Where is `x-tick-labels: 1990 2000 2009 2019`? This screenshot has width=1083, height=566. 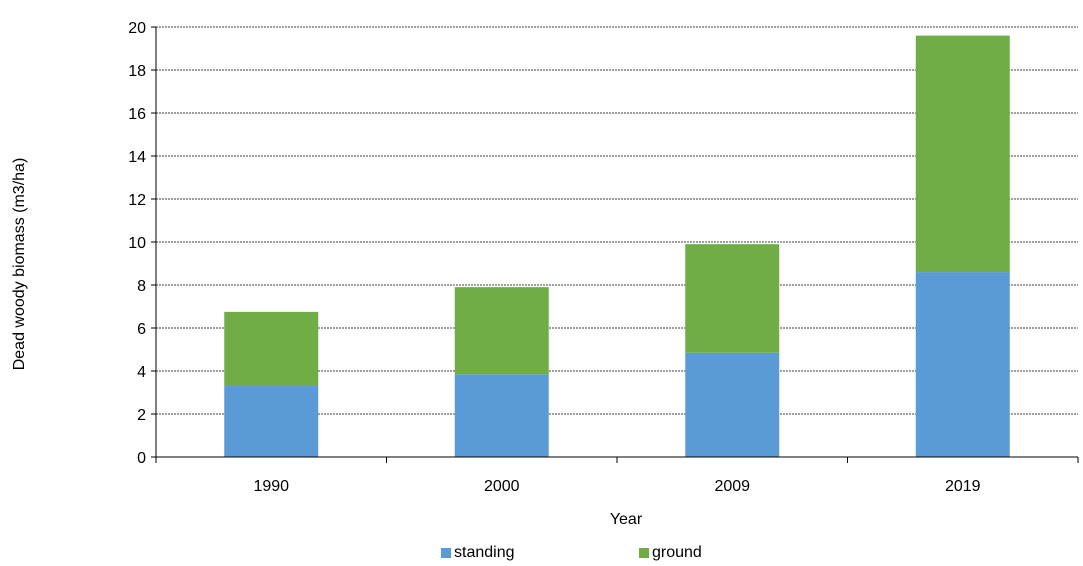 x-tick-labels: 1990 2000 2009 2019 is located at coordinates (616, 486).